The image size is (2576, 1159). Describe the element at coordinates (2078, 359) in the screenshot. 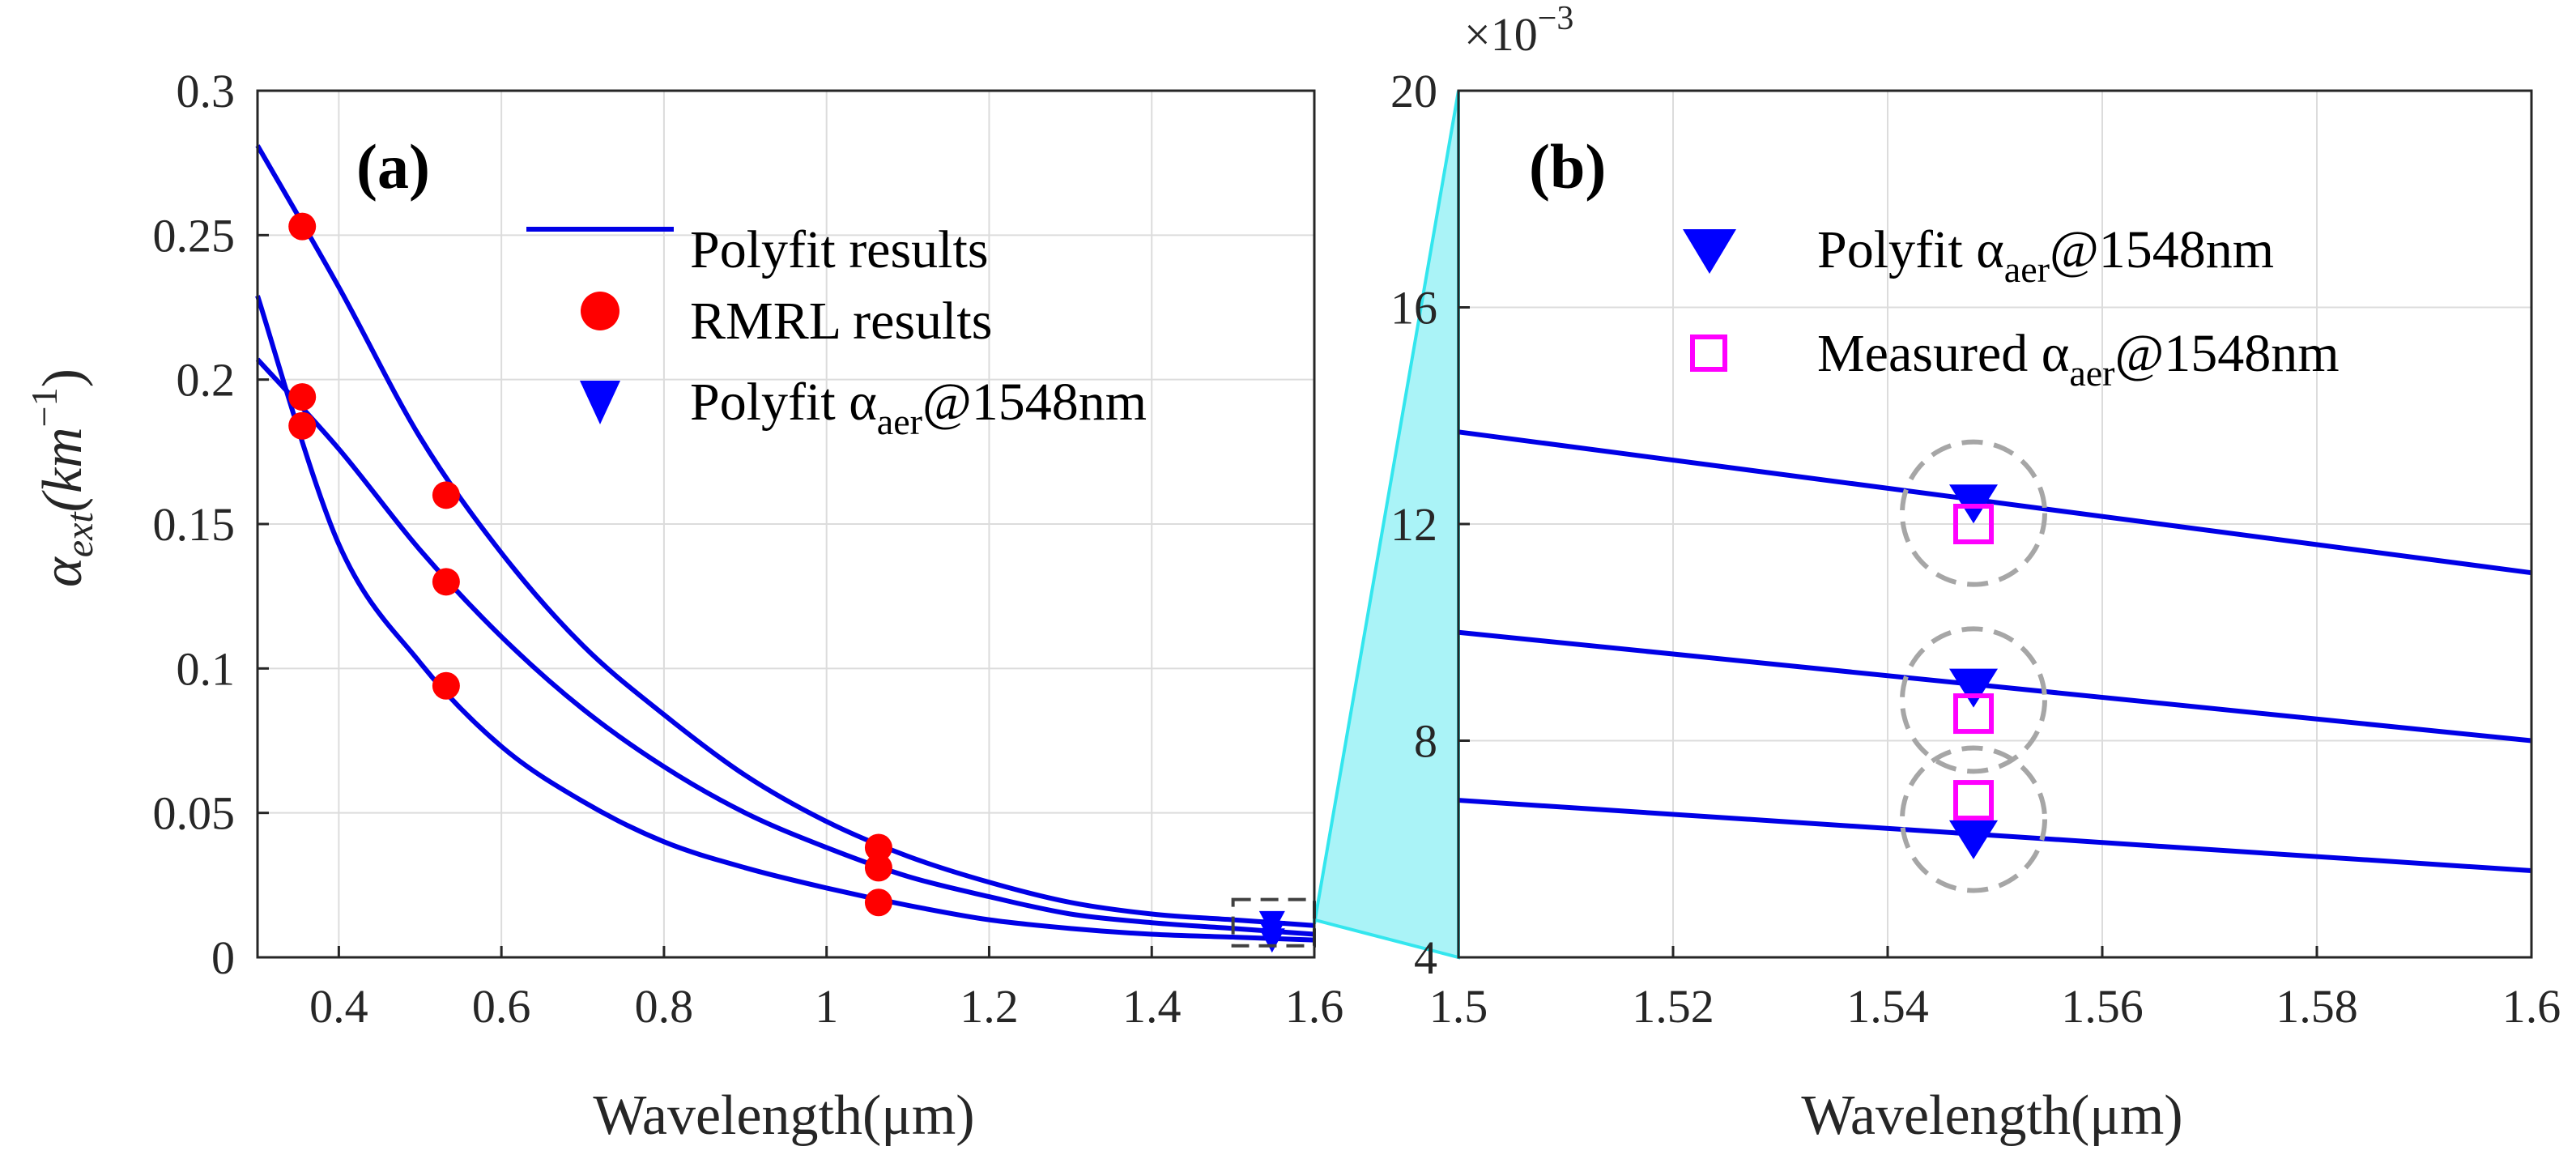

I see `legend-b-measured-aer: Measured αaer@1548nm` at that location.